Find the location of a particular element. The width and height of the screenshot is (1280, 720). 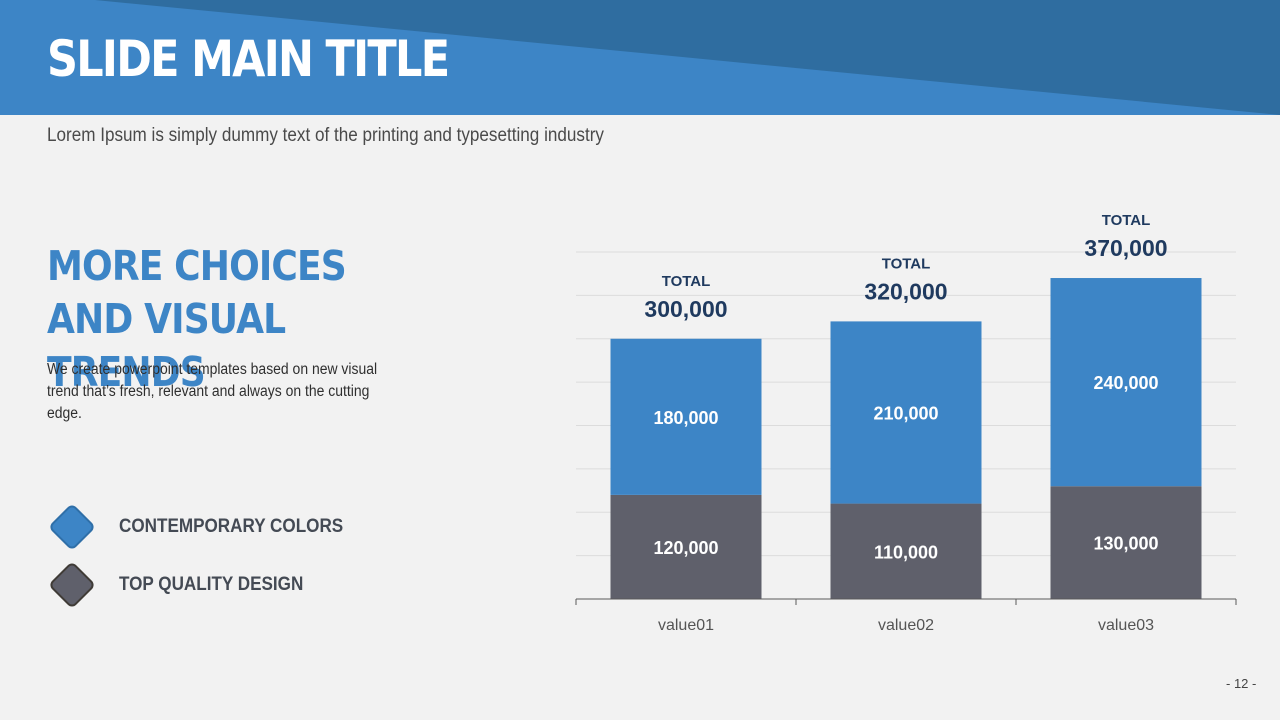

total-value-label: 320,000 is located at coordinates (905, 291).